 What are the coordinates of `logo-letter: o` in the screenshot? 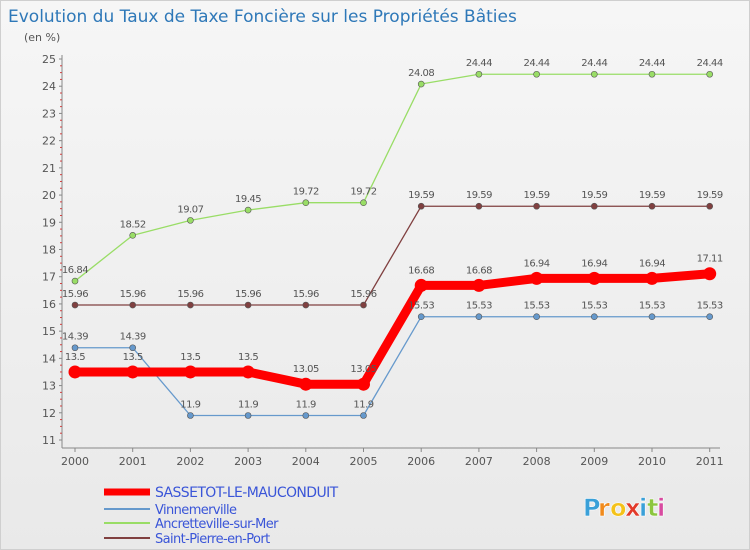 It's located at (618, 508).